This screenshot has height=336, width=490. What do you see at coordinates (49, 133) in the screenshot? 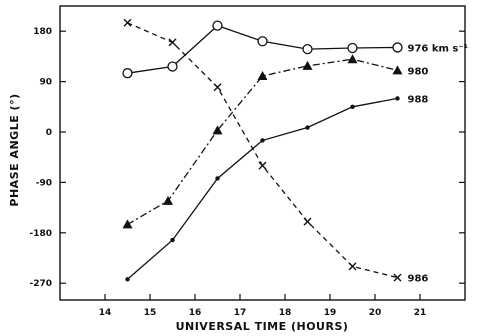
I see `y-tick-label-0: 0` at bounding box center [49, 133].